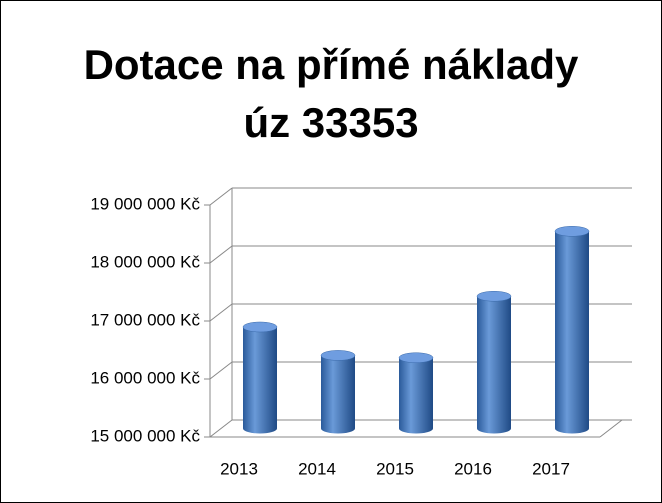  I want to click on x-tick-label: 2014, so click(317, 468).